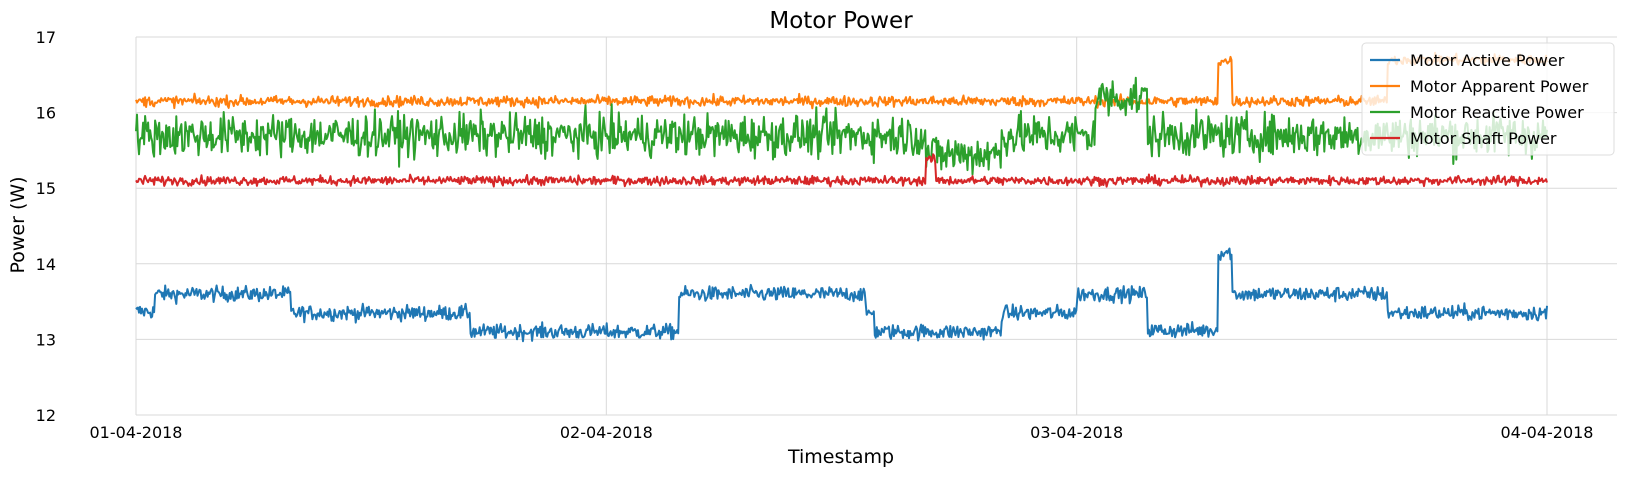  What do you see at coordinates (46, 188) in the screenshot?
I see `y-tick-label: 15` at bounding box center [46, 188].